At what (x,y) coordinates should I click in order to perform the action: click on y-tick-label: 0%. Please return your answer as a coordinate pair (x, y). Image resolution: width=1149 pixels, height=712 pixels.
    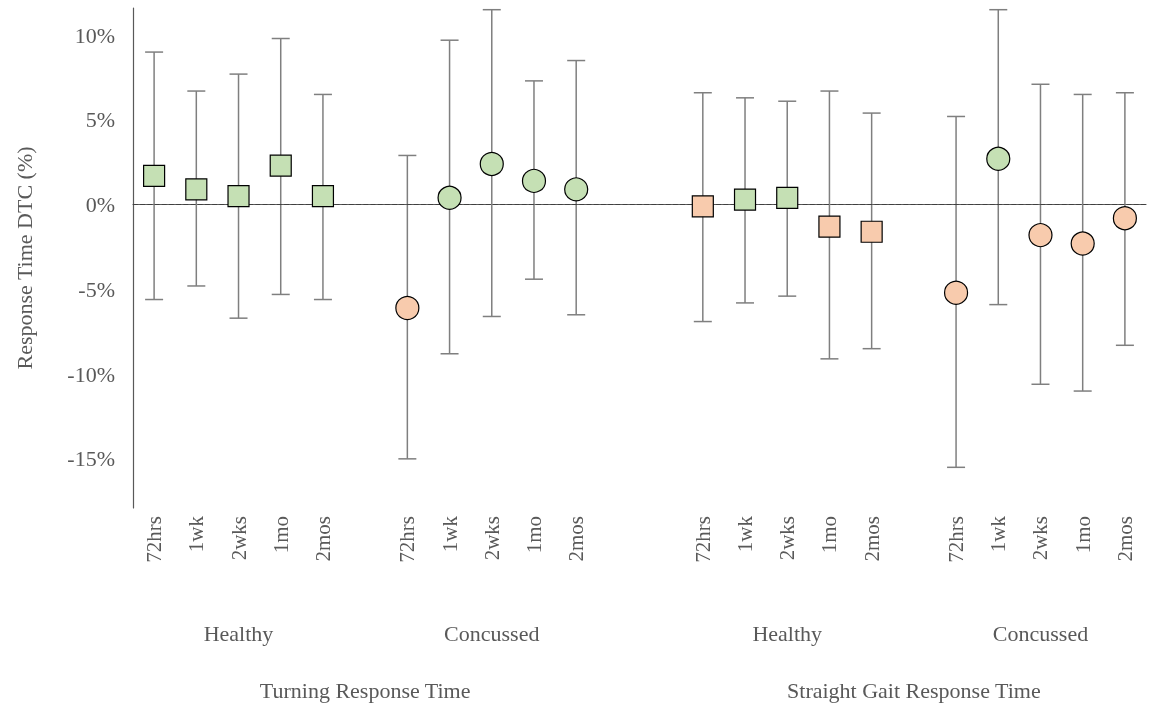
    Looking at the image, I should click on (100, 205).